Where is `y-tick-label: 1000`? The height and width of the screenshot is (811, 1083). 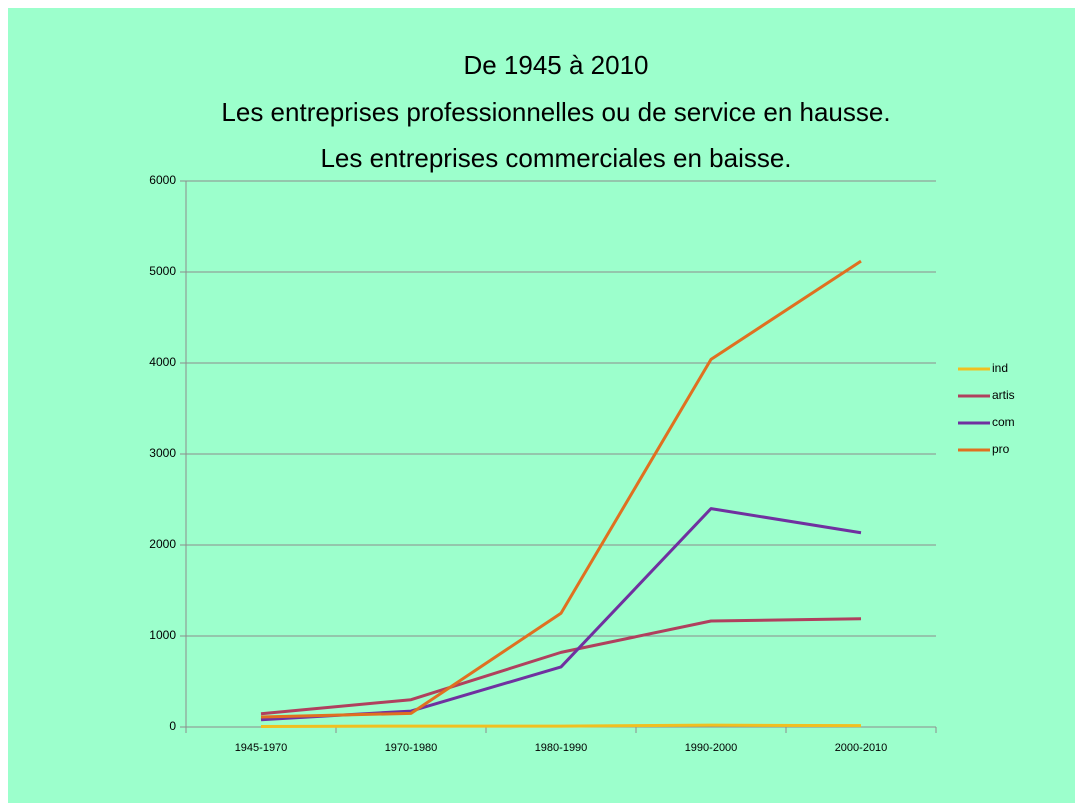 y-tick-label: 1000 is located at coordinates (162, 635).